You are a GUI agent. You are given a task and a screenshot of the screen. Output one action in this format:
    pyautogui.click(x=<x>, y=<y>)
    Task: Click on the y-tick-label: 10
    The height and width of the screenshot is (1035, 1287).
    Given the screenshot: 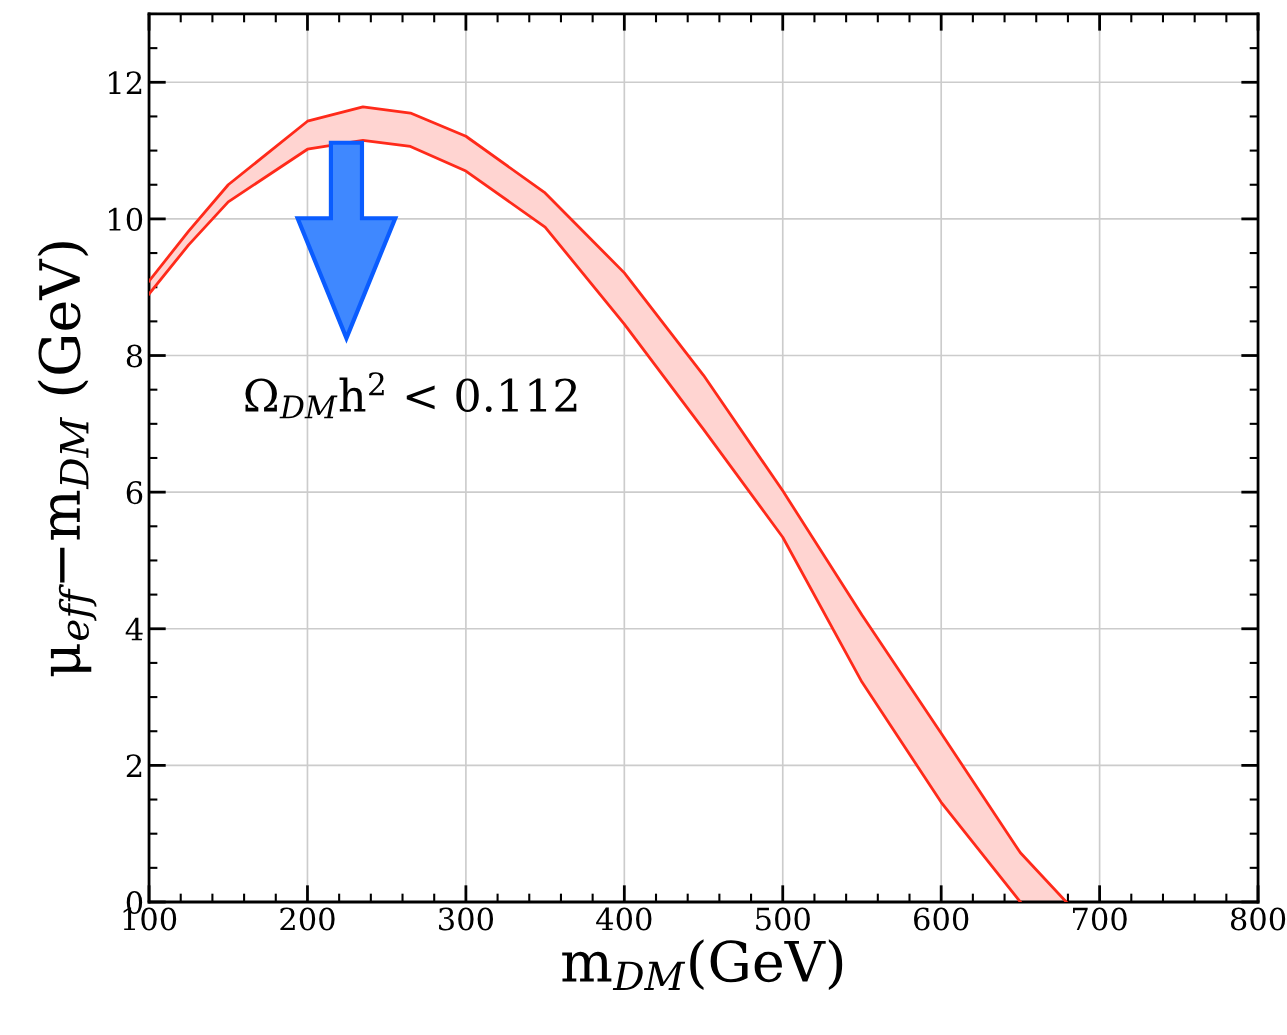 What is the action you would take?
    pyautogui.click(x=126, y=219)
    